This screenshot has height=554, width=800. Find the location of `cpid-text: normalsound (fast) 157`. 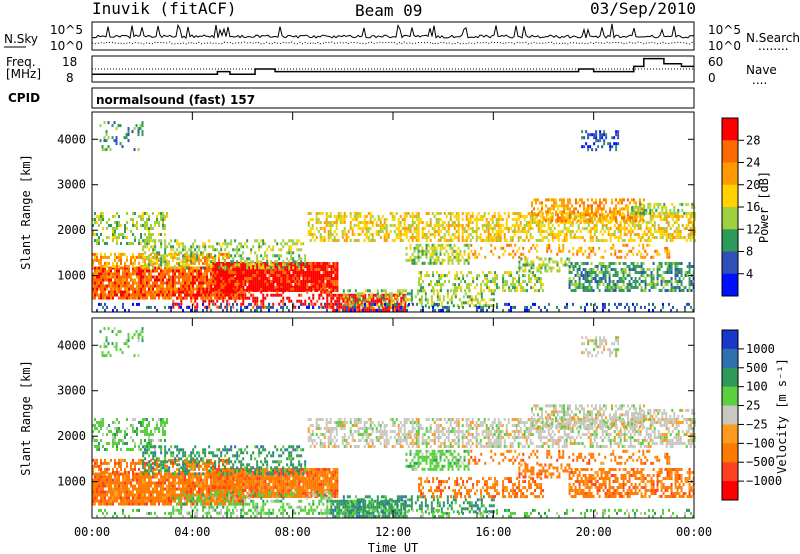

cpid-text: normalsound (fast) 157 is located at coordinates (175, 100).